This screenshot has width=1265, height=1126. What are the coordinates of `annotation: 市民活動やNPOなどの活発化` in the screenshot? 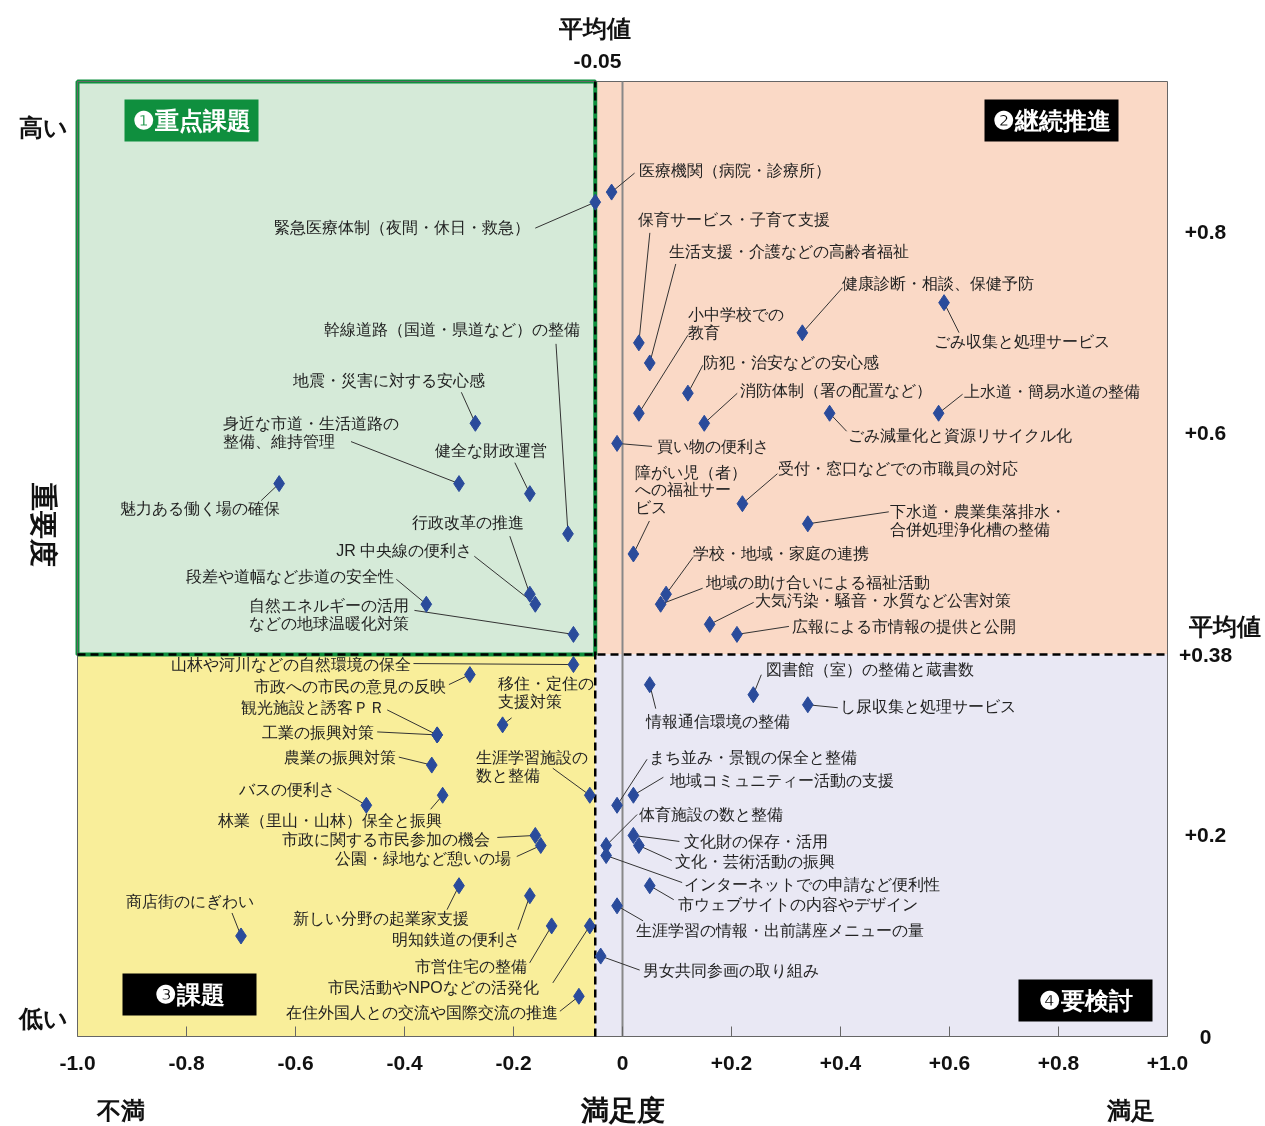 It's located at (433, 988).